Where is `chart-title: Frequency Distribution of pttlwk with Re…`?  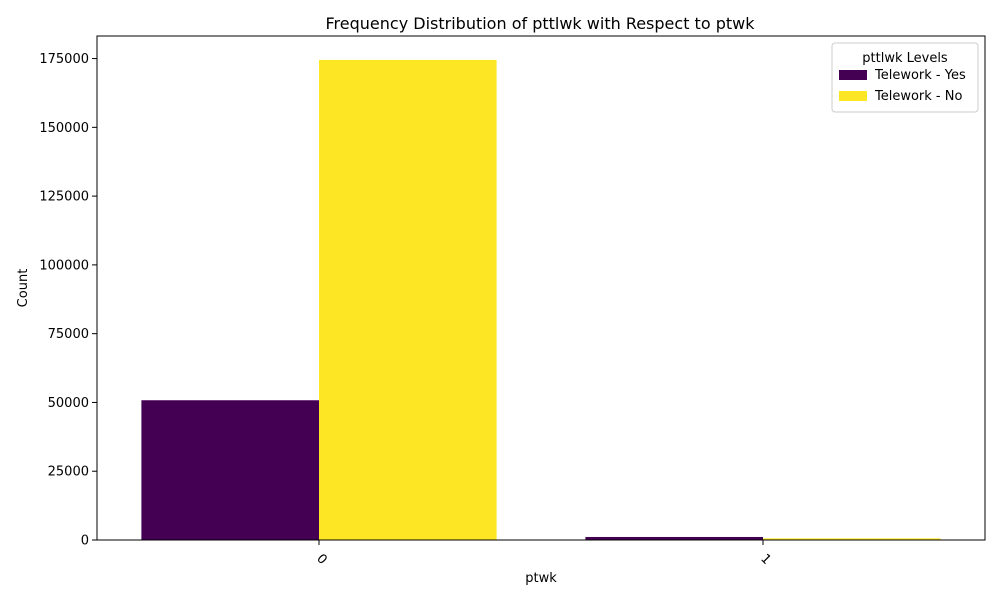 chart-title: Frequency Distribution of pttlwk with Re… is located at coordinates (541, 23).